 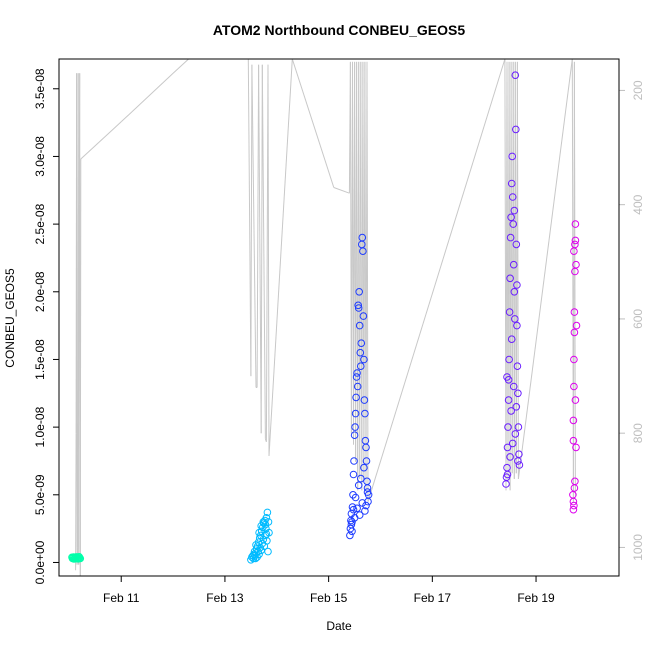 What do you see at coordinates (638, 204) in the screenshot?
I see `right-tick-label: 400` at bounding box center [638, 204].